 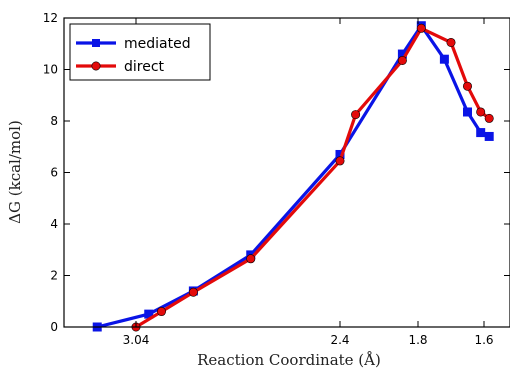 I want to click on x-tick-label: 2.4, so click(x=339, y=340).